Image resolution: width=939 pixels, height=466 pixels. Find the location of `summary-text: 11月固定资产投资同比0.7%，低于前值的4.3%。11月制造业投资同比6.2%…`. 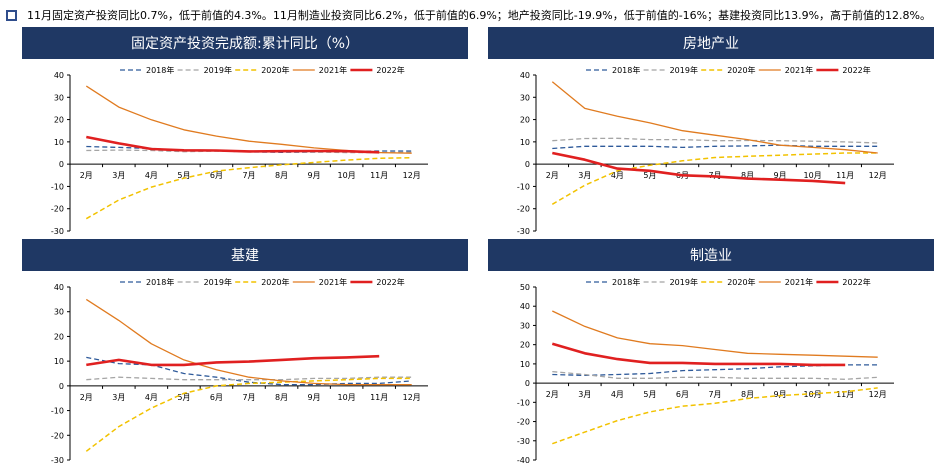

summary-text: 11月固定资产投资同比0.7%，低于前值的4.3%。11月制造业投资同比6.2%… is located at coordinates (479, 15).